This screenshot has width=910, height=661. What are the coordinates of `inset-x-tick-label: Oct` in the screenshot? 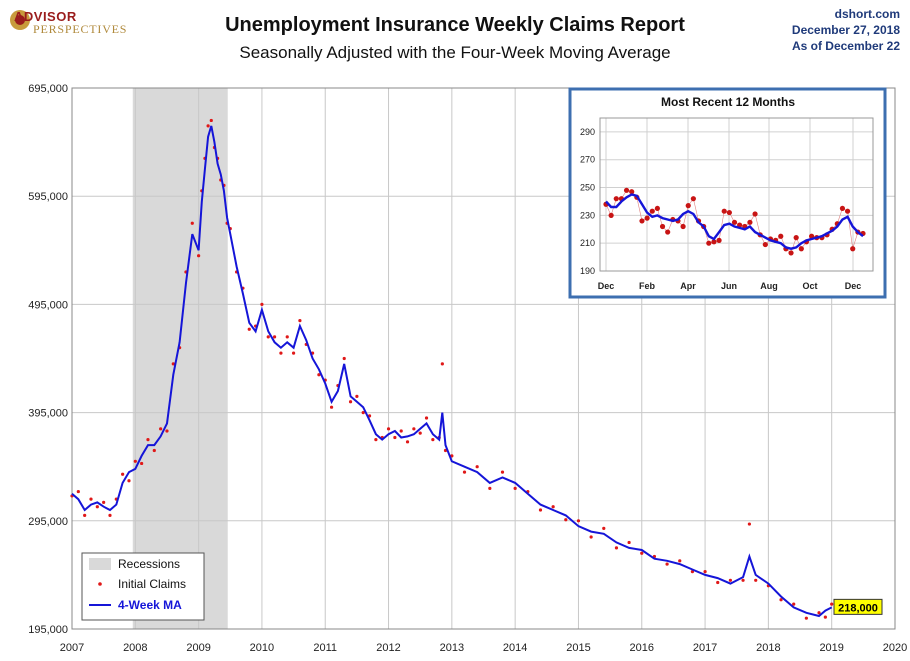 It's located at (809, 286).